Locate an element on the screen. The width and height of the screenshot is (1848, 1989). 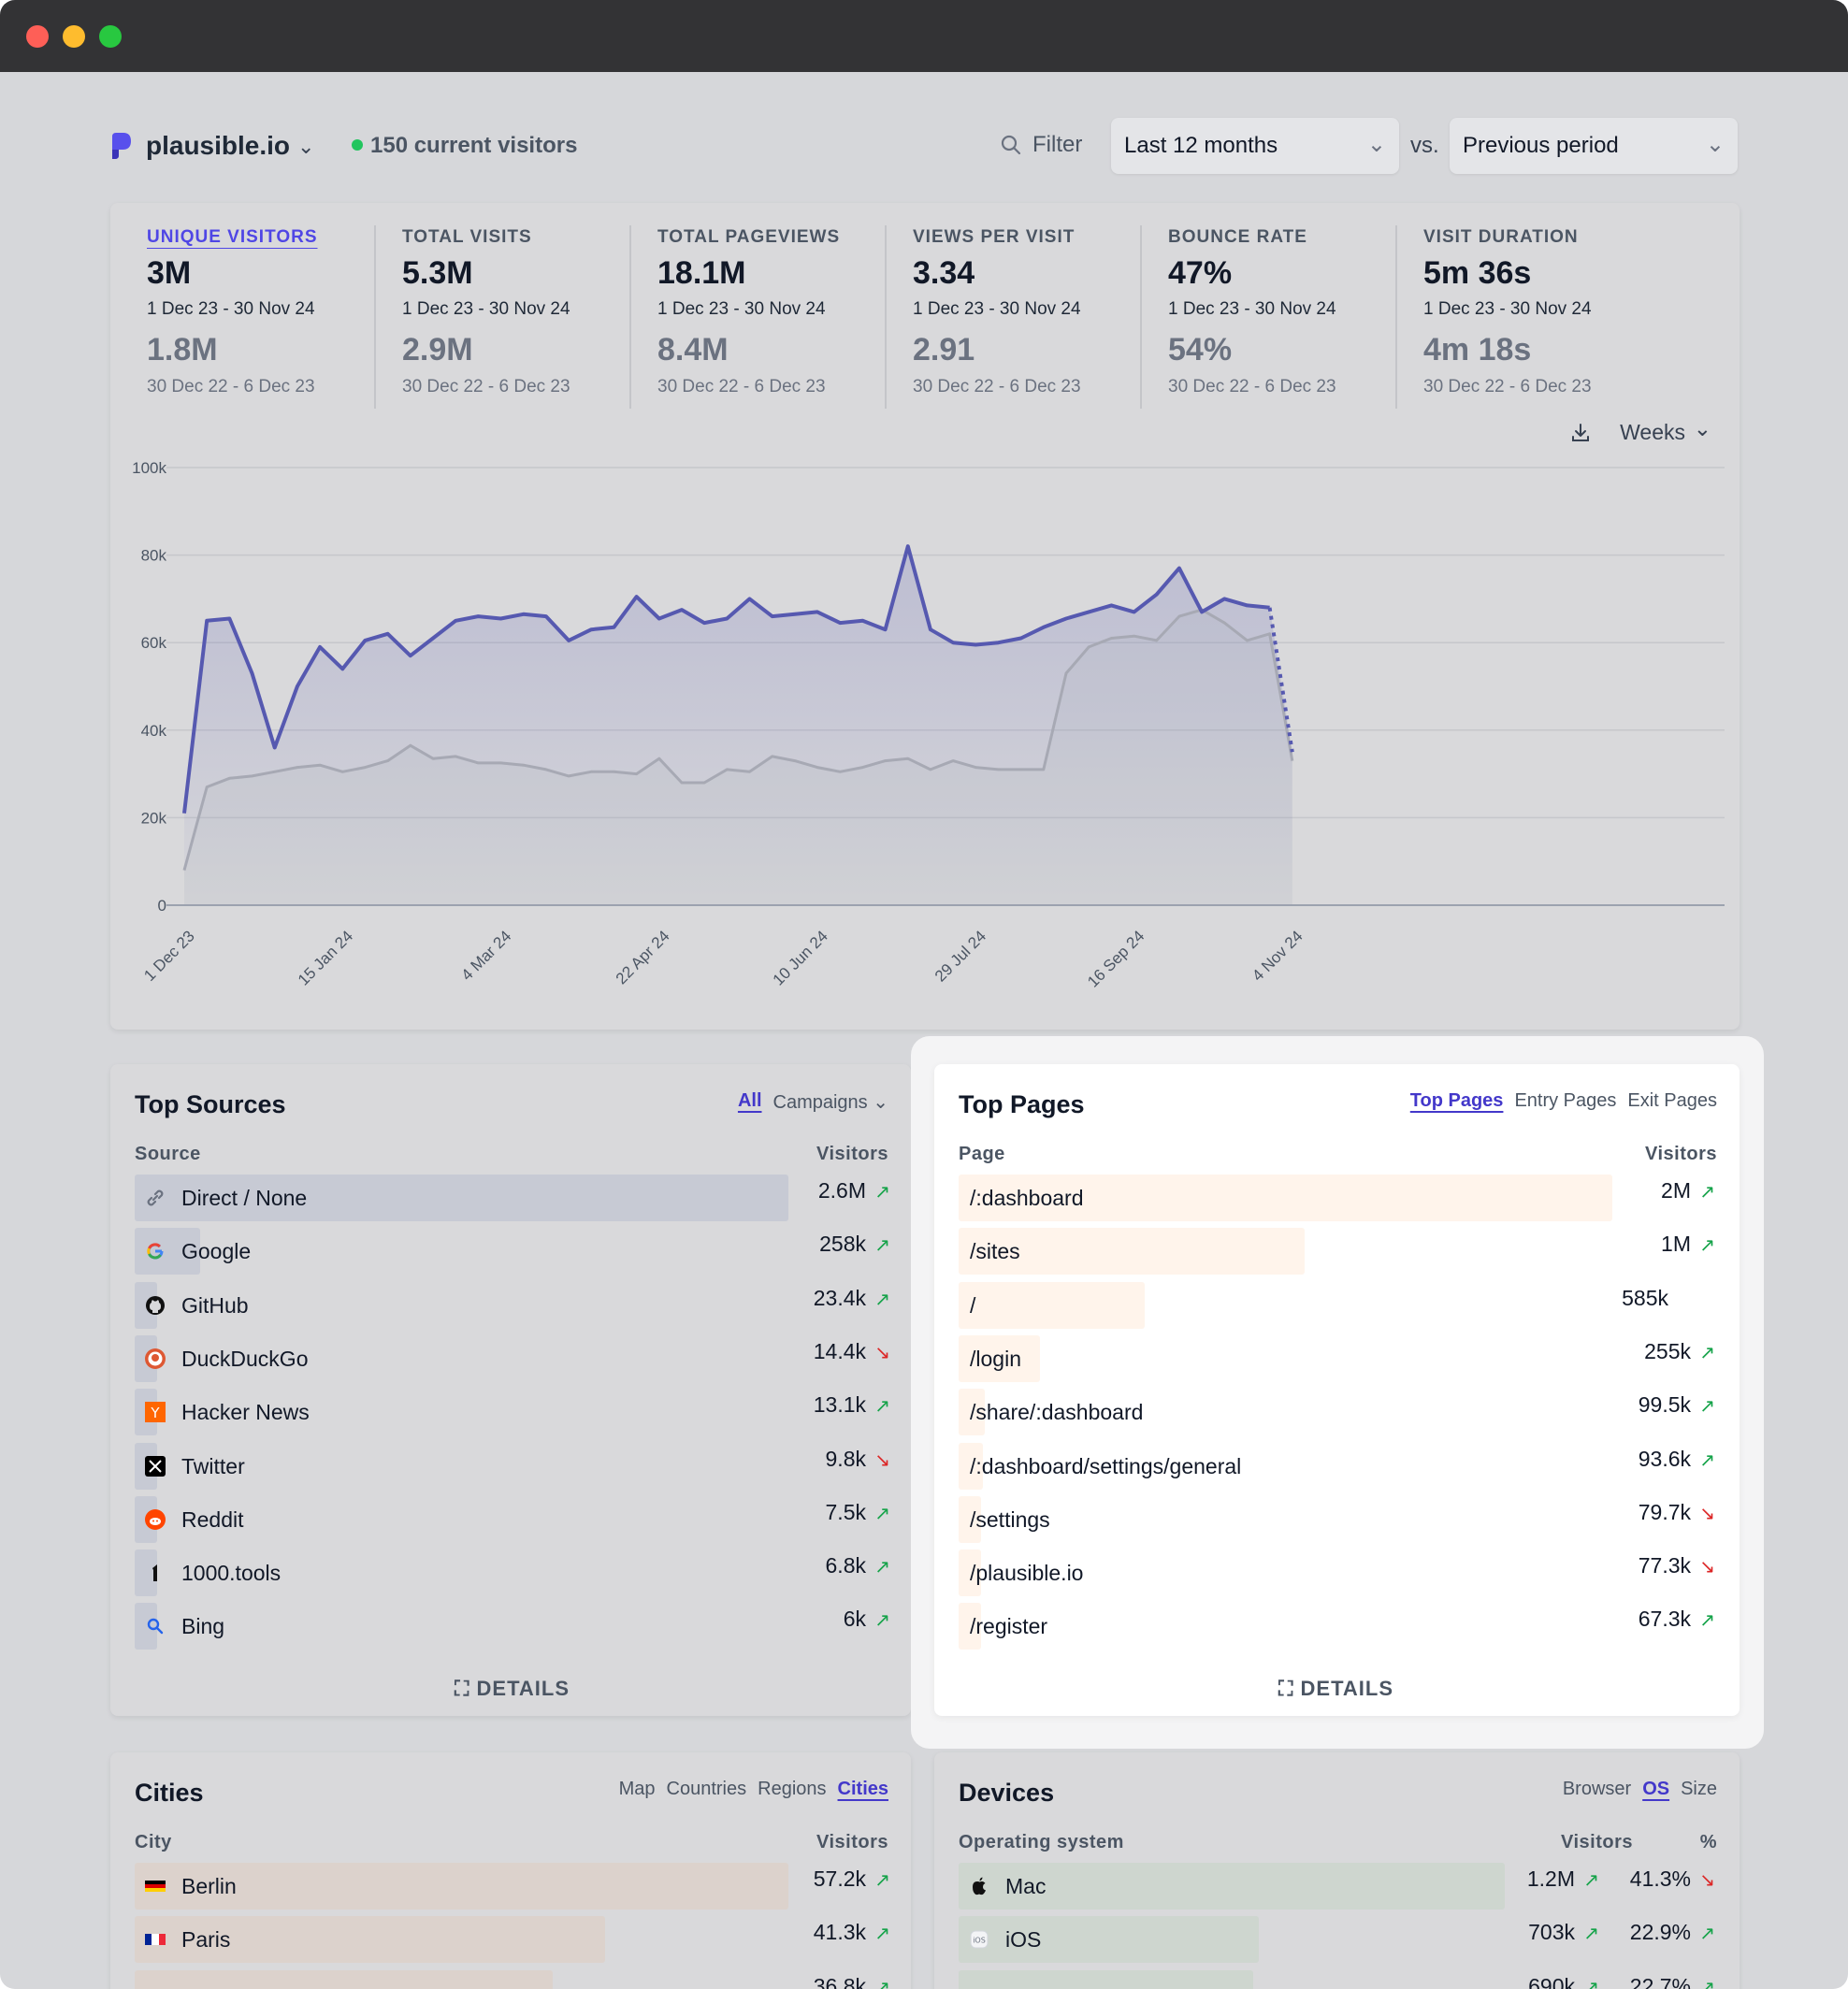
zoom-window-button is located at coordinates (111, 36).